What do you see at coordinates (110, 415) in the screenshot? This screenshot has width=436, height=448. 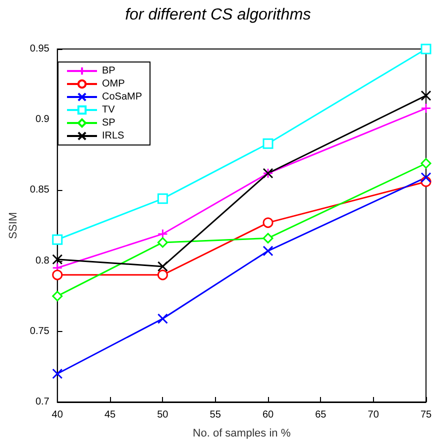 I see `x-tick-label: 45` at bounding box center [110, 415].